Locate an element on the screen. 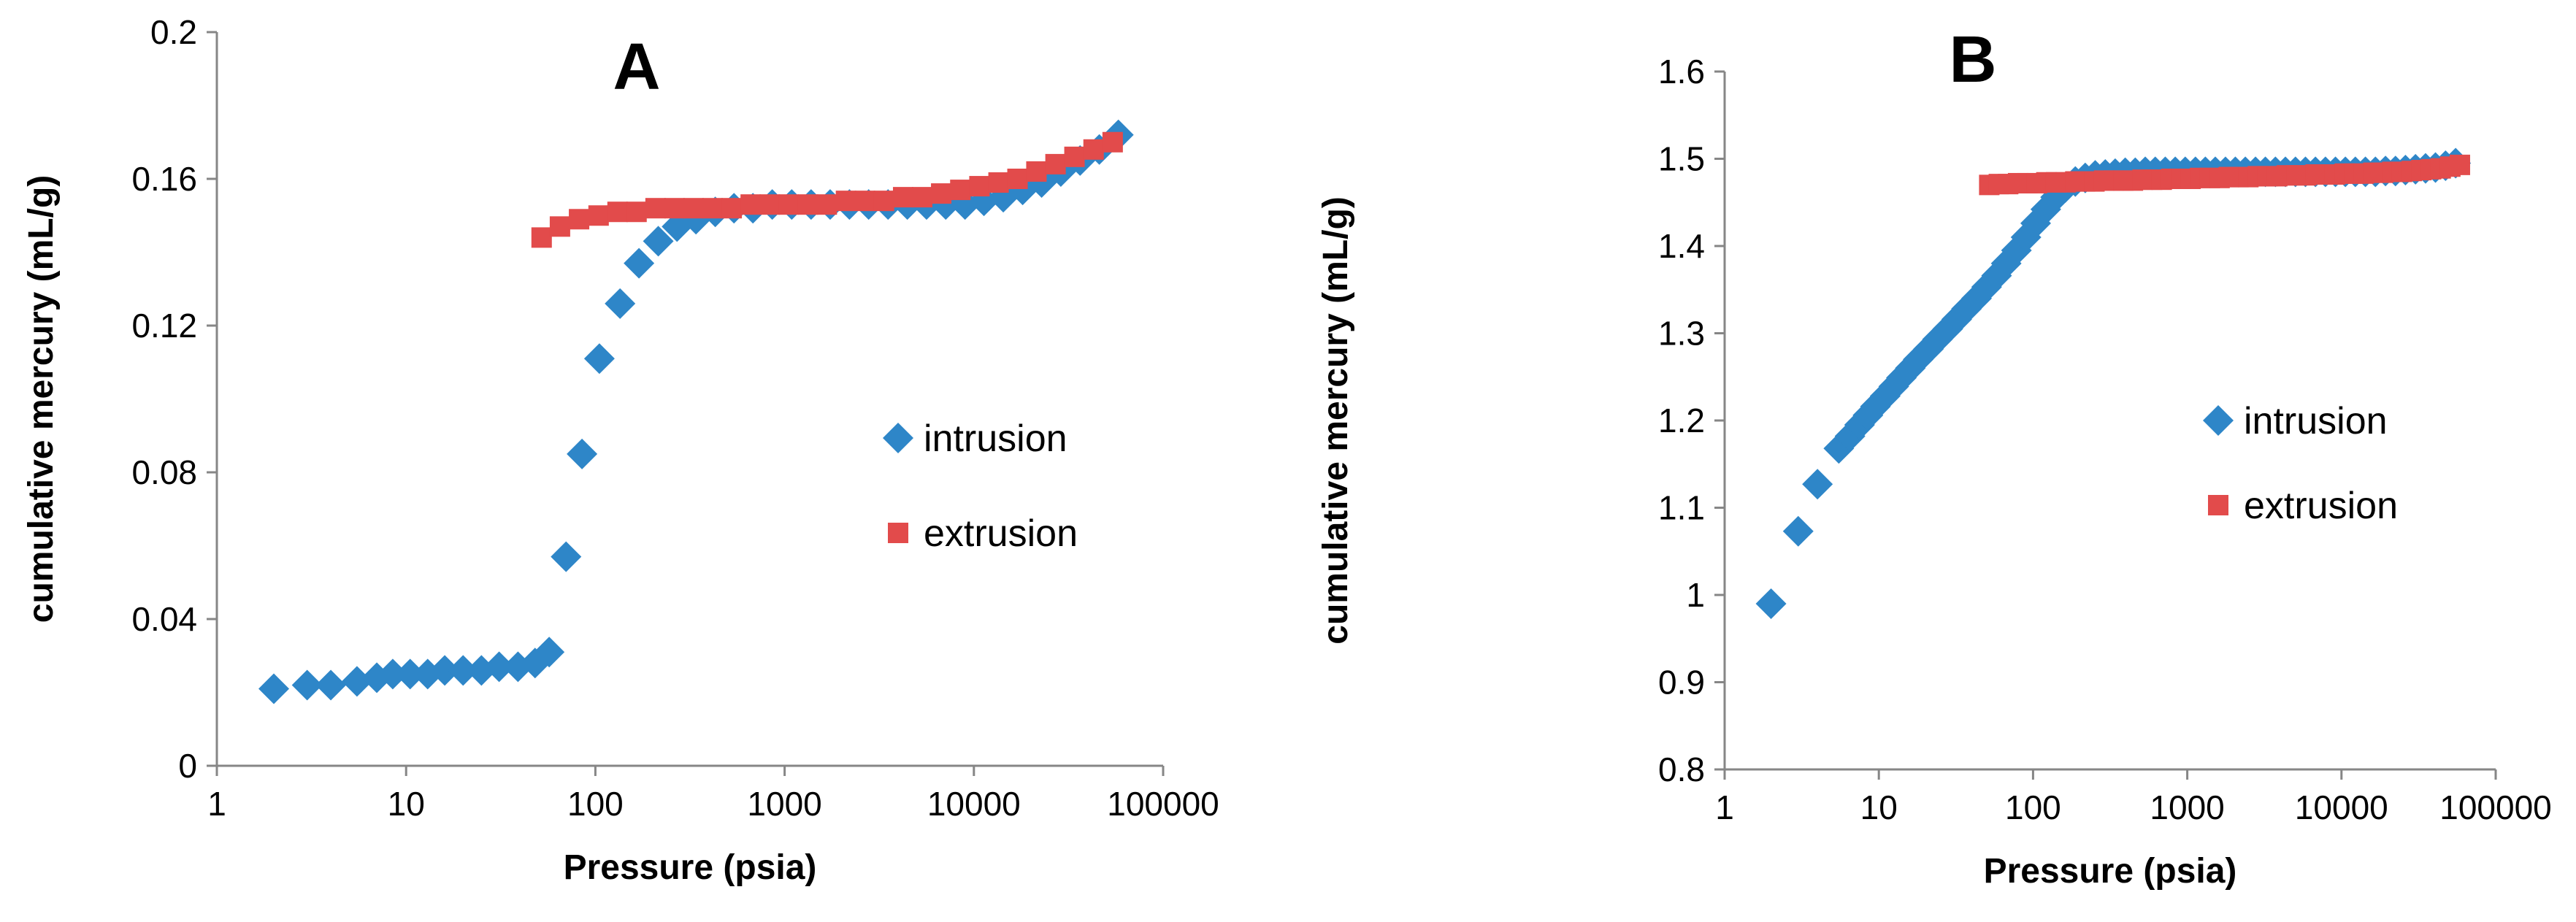  panel-label: B is located at coordinates (1974, 60).